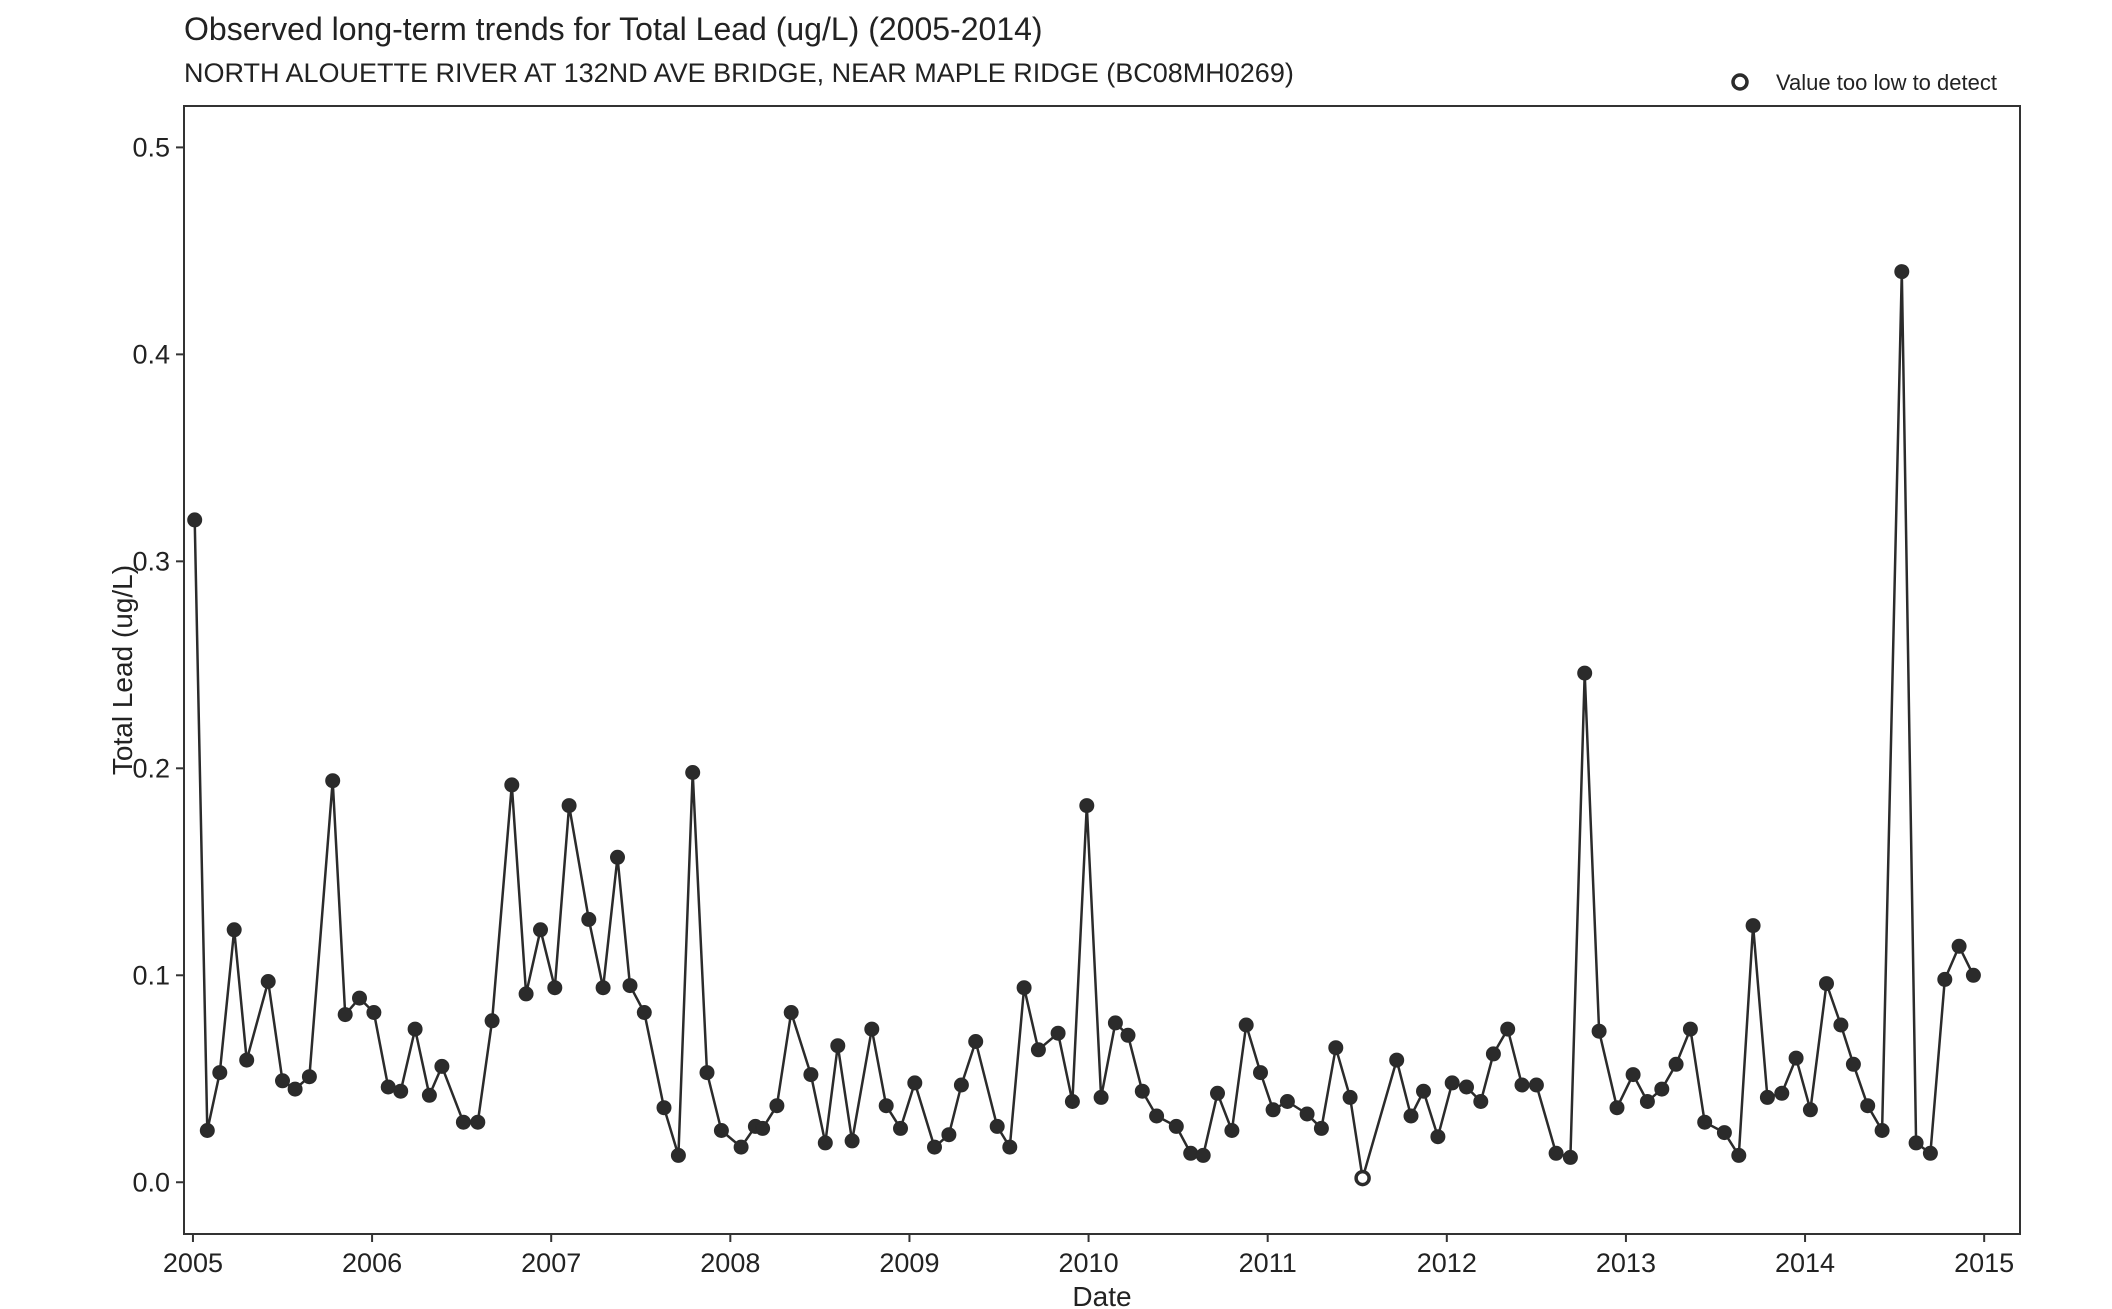 The height and width of the screenshot is (1309, 2112). What do you see at coordinates (1089, 1263) in the screenshot?
I see `x-tick-label: 2010` at bounding box center [1089, 1263].